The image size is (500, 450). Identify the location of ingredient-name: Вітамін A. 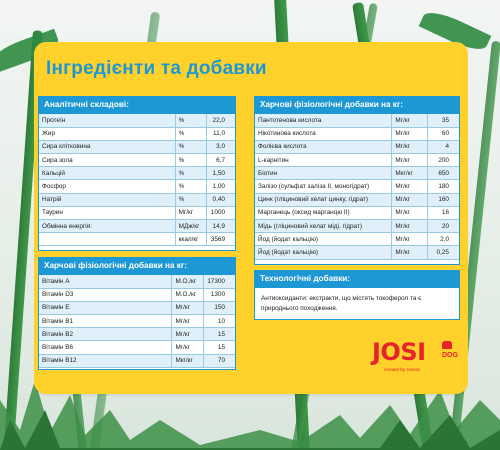
(105, 282).